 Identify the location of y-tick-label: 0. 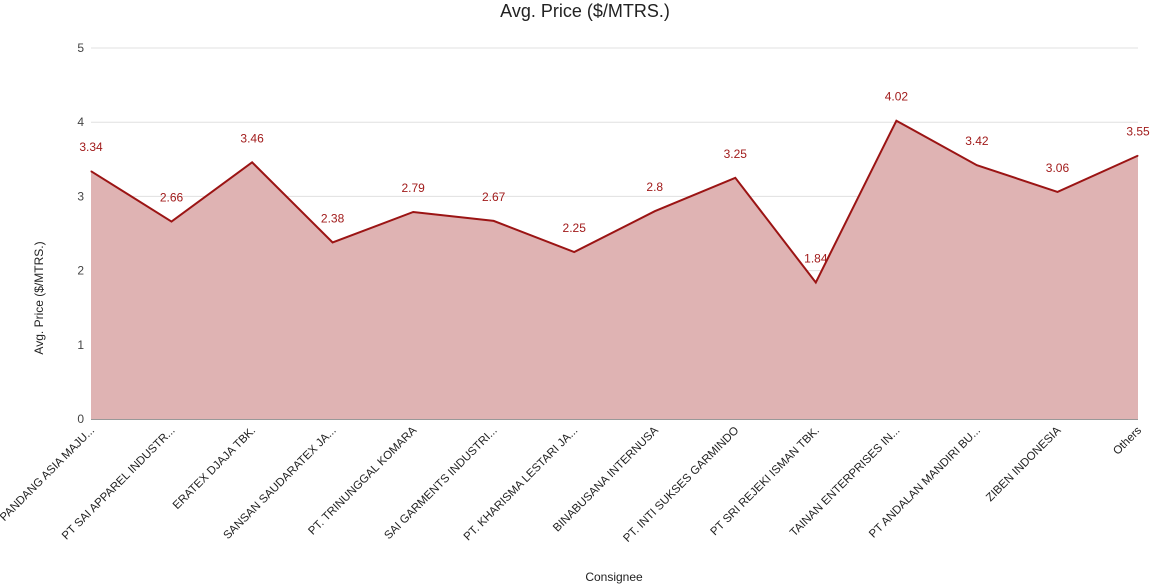
(80, 419).